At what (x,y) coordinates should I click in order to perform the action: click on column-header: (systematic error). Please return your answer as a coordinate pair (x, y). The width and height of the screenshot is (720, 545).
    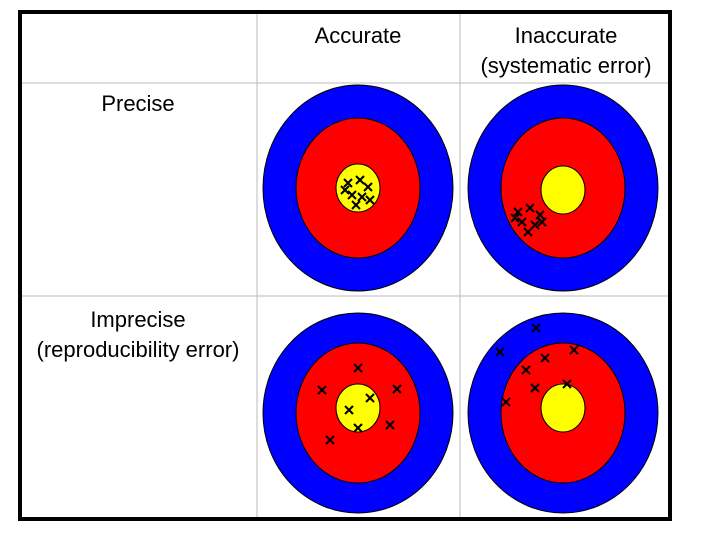
    Looking at the image, I should click on (565, 65).